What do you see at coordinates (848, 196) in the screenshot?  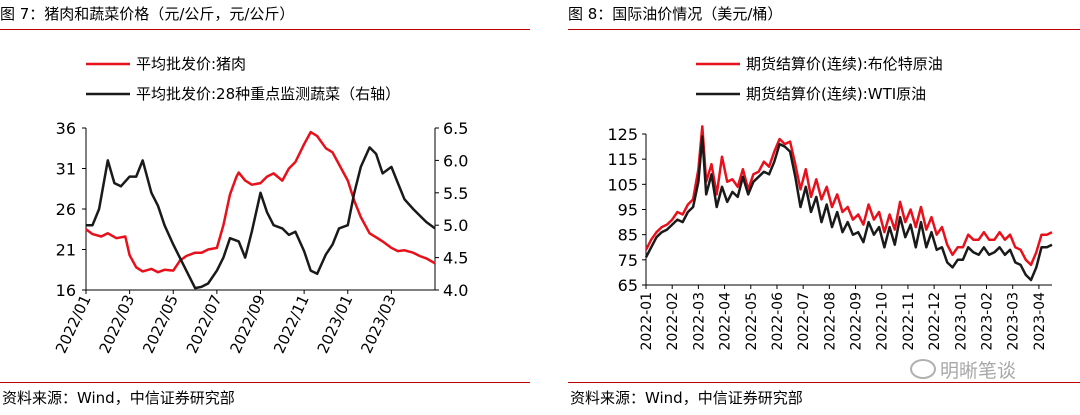 I see `series-line-brent` at bounding box center [848, 196].